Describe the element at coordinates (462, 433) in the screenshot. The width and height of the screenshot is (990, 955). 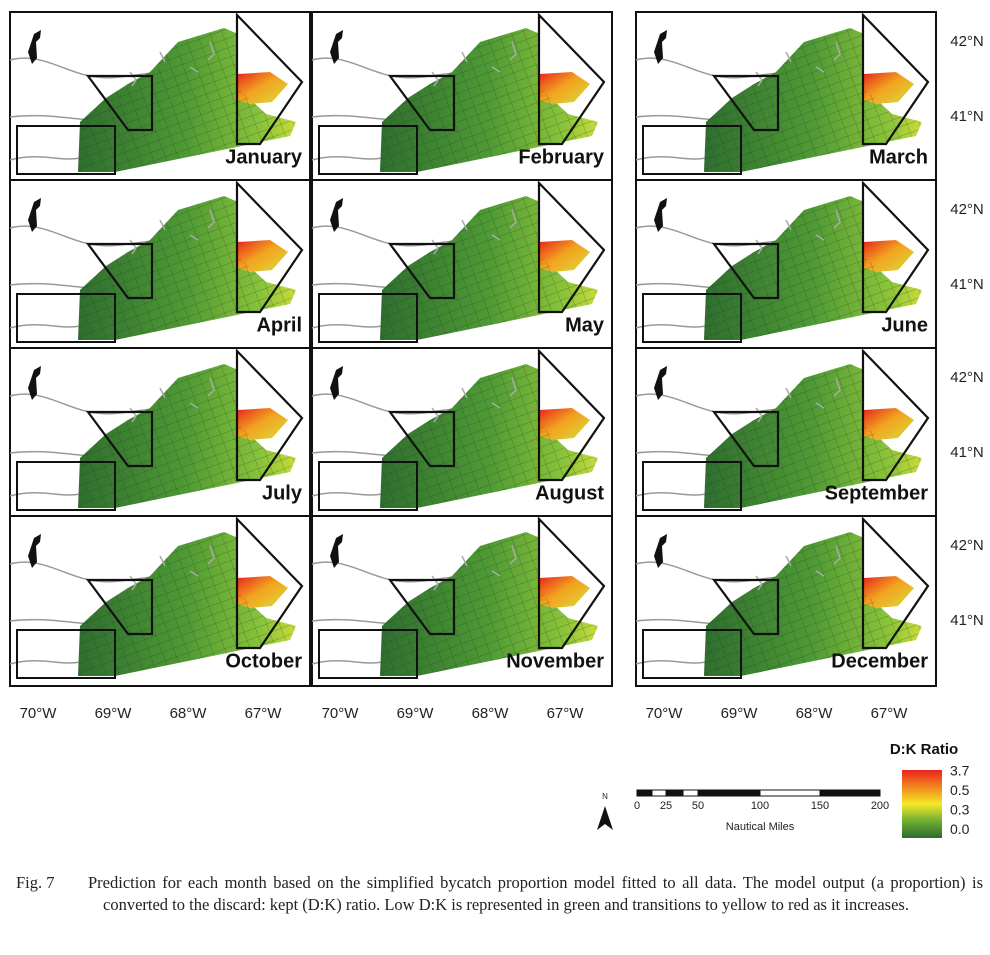
I see `map-panel: August` at that location.